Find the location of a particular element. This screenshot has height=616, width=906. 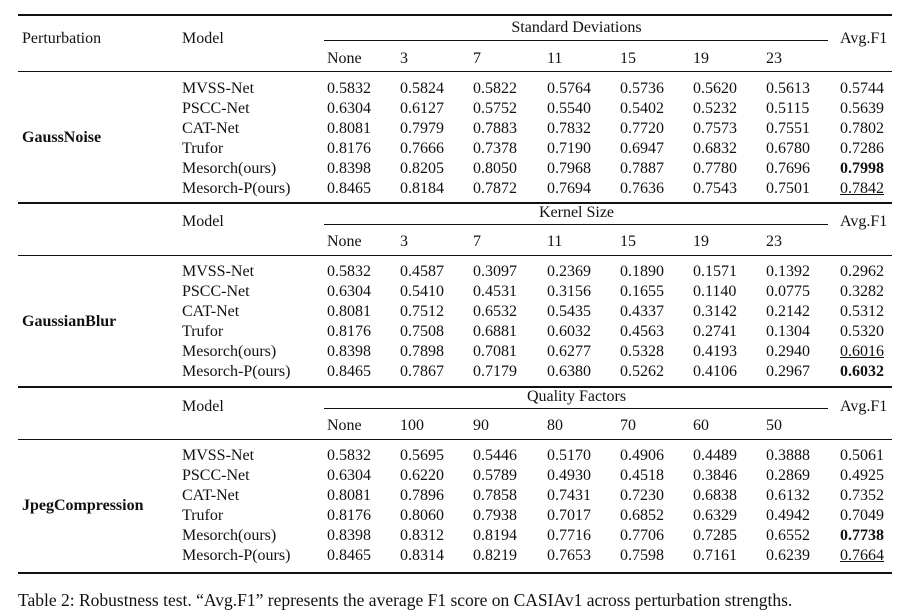

avg-f1-value: 0.4925 is located at coordinates (862, 475).